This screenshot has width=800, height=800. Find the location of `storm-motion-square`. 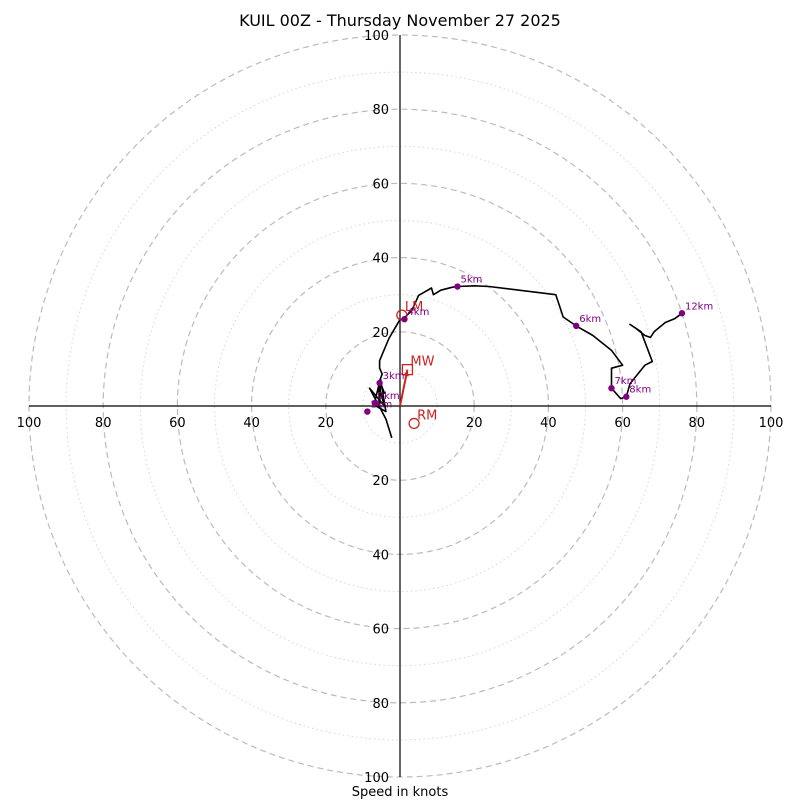

storm-motion-square is located at coordinates (407, 369).